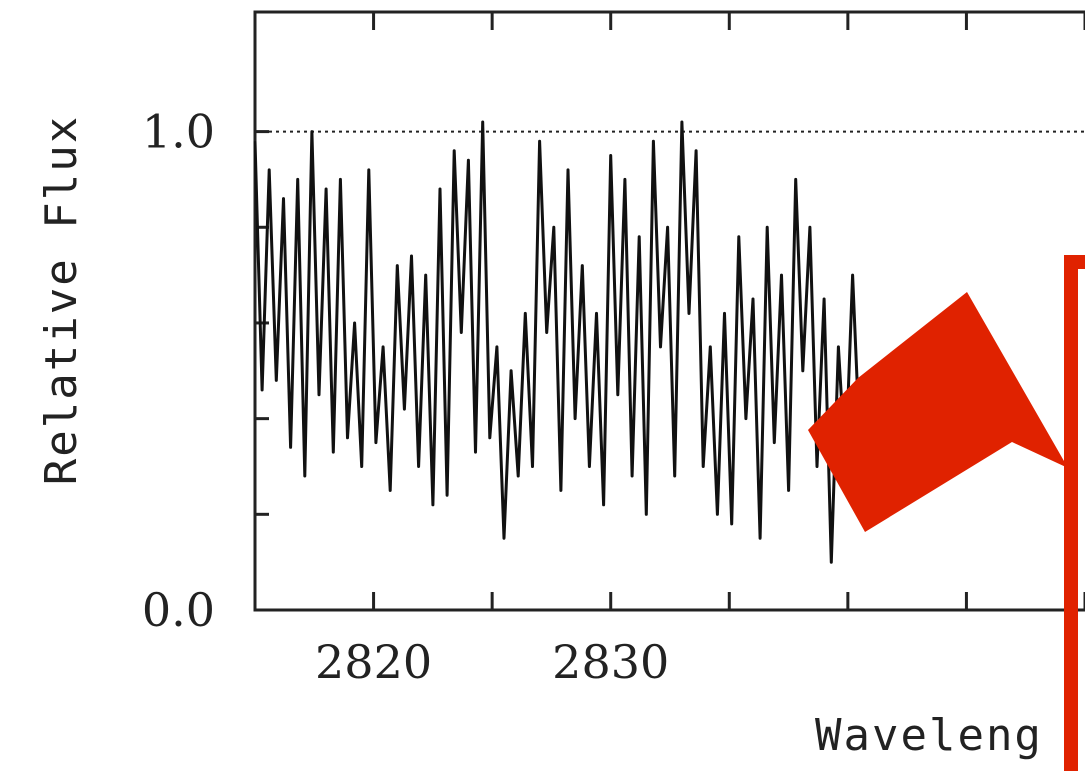 The image size is (1085, 771). Describe the element at coordinates (610, 662) in the screenshot. I see `x-tick-label: 2830` at that location.